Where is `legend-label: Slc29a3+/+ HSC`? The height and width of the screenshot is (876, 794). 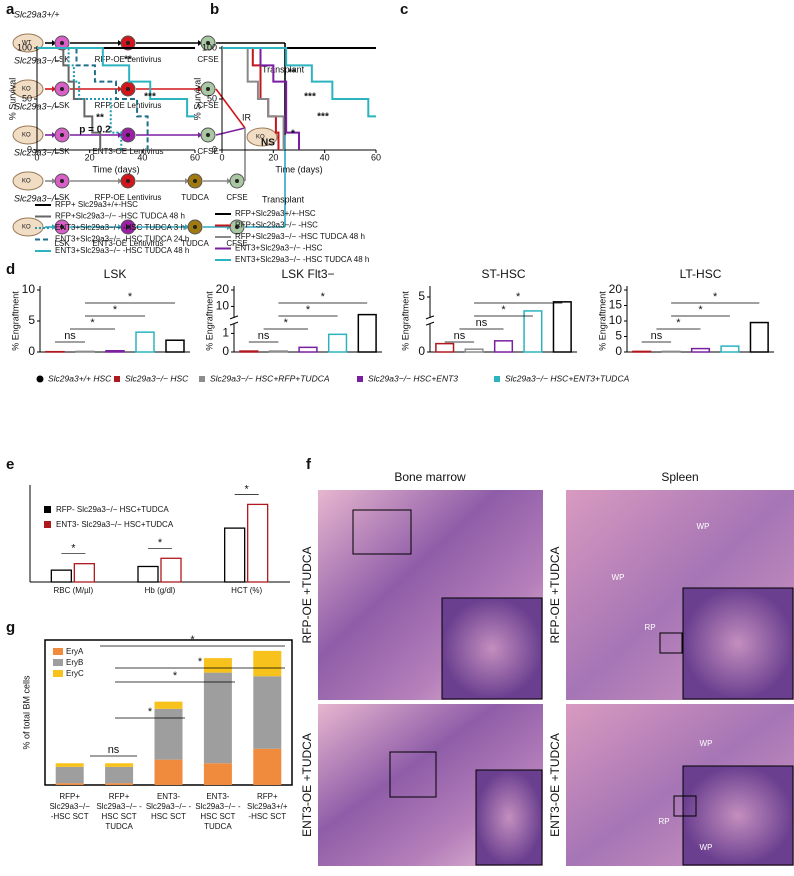 legend-label: Slc29a3+/+ HSC is located at coordinates (80, 378).